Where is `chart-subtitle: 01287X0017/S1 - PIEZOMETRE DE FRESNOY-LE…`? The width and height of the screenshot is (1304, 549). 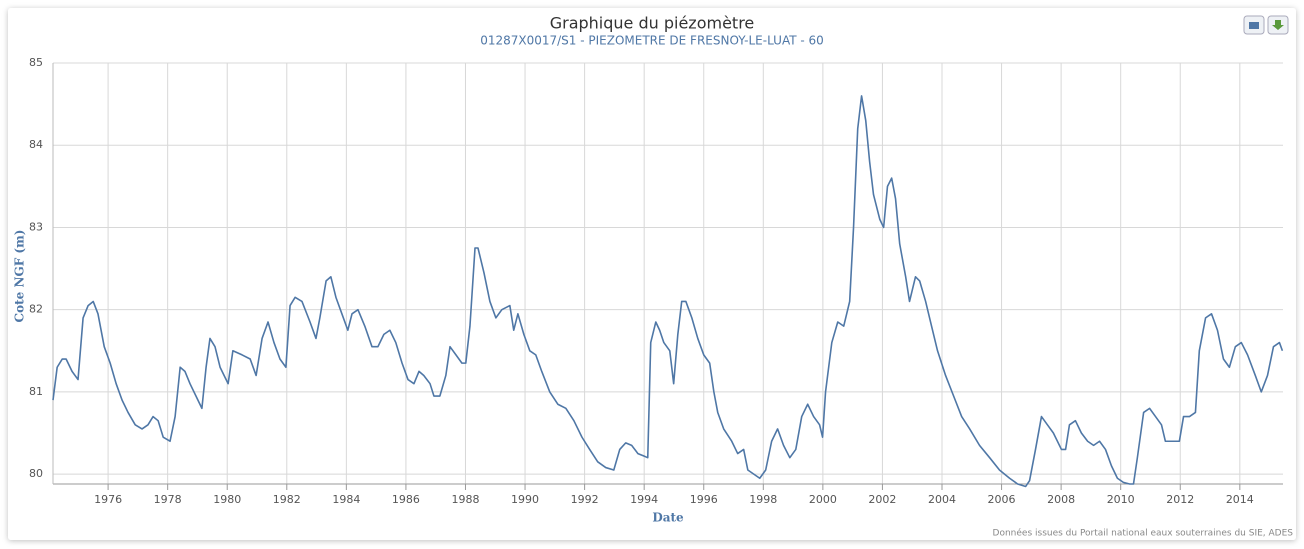
chart-subtitle: 01287X0017/S1 - PIEZOMETRE DE FRESNOY-LE… is located at coordinates (652, 41).